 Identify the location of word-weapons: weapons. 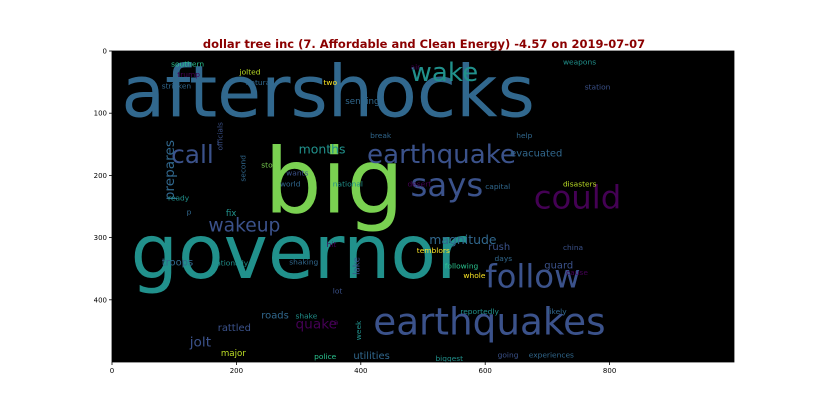
(579, 62).